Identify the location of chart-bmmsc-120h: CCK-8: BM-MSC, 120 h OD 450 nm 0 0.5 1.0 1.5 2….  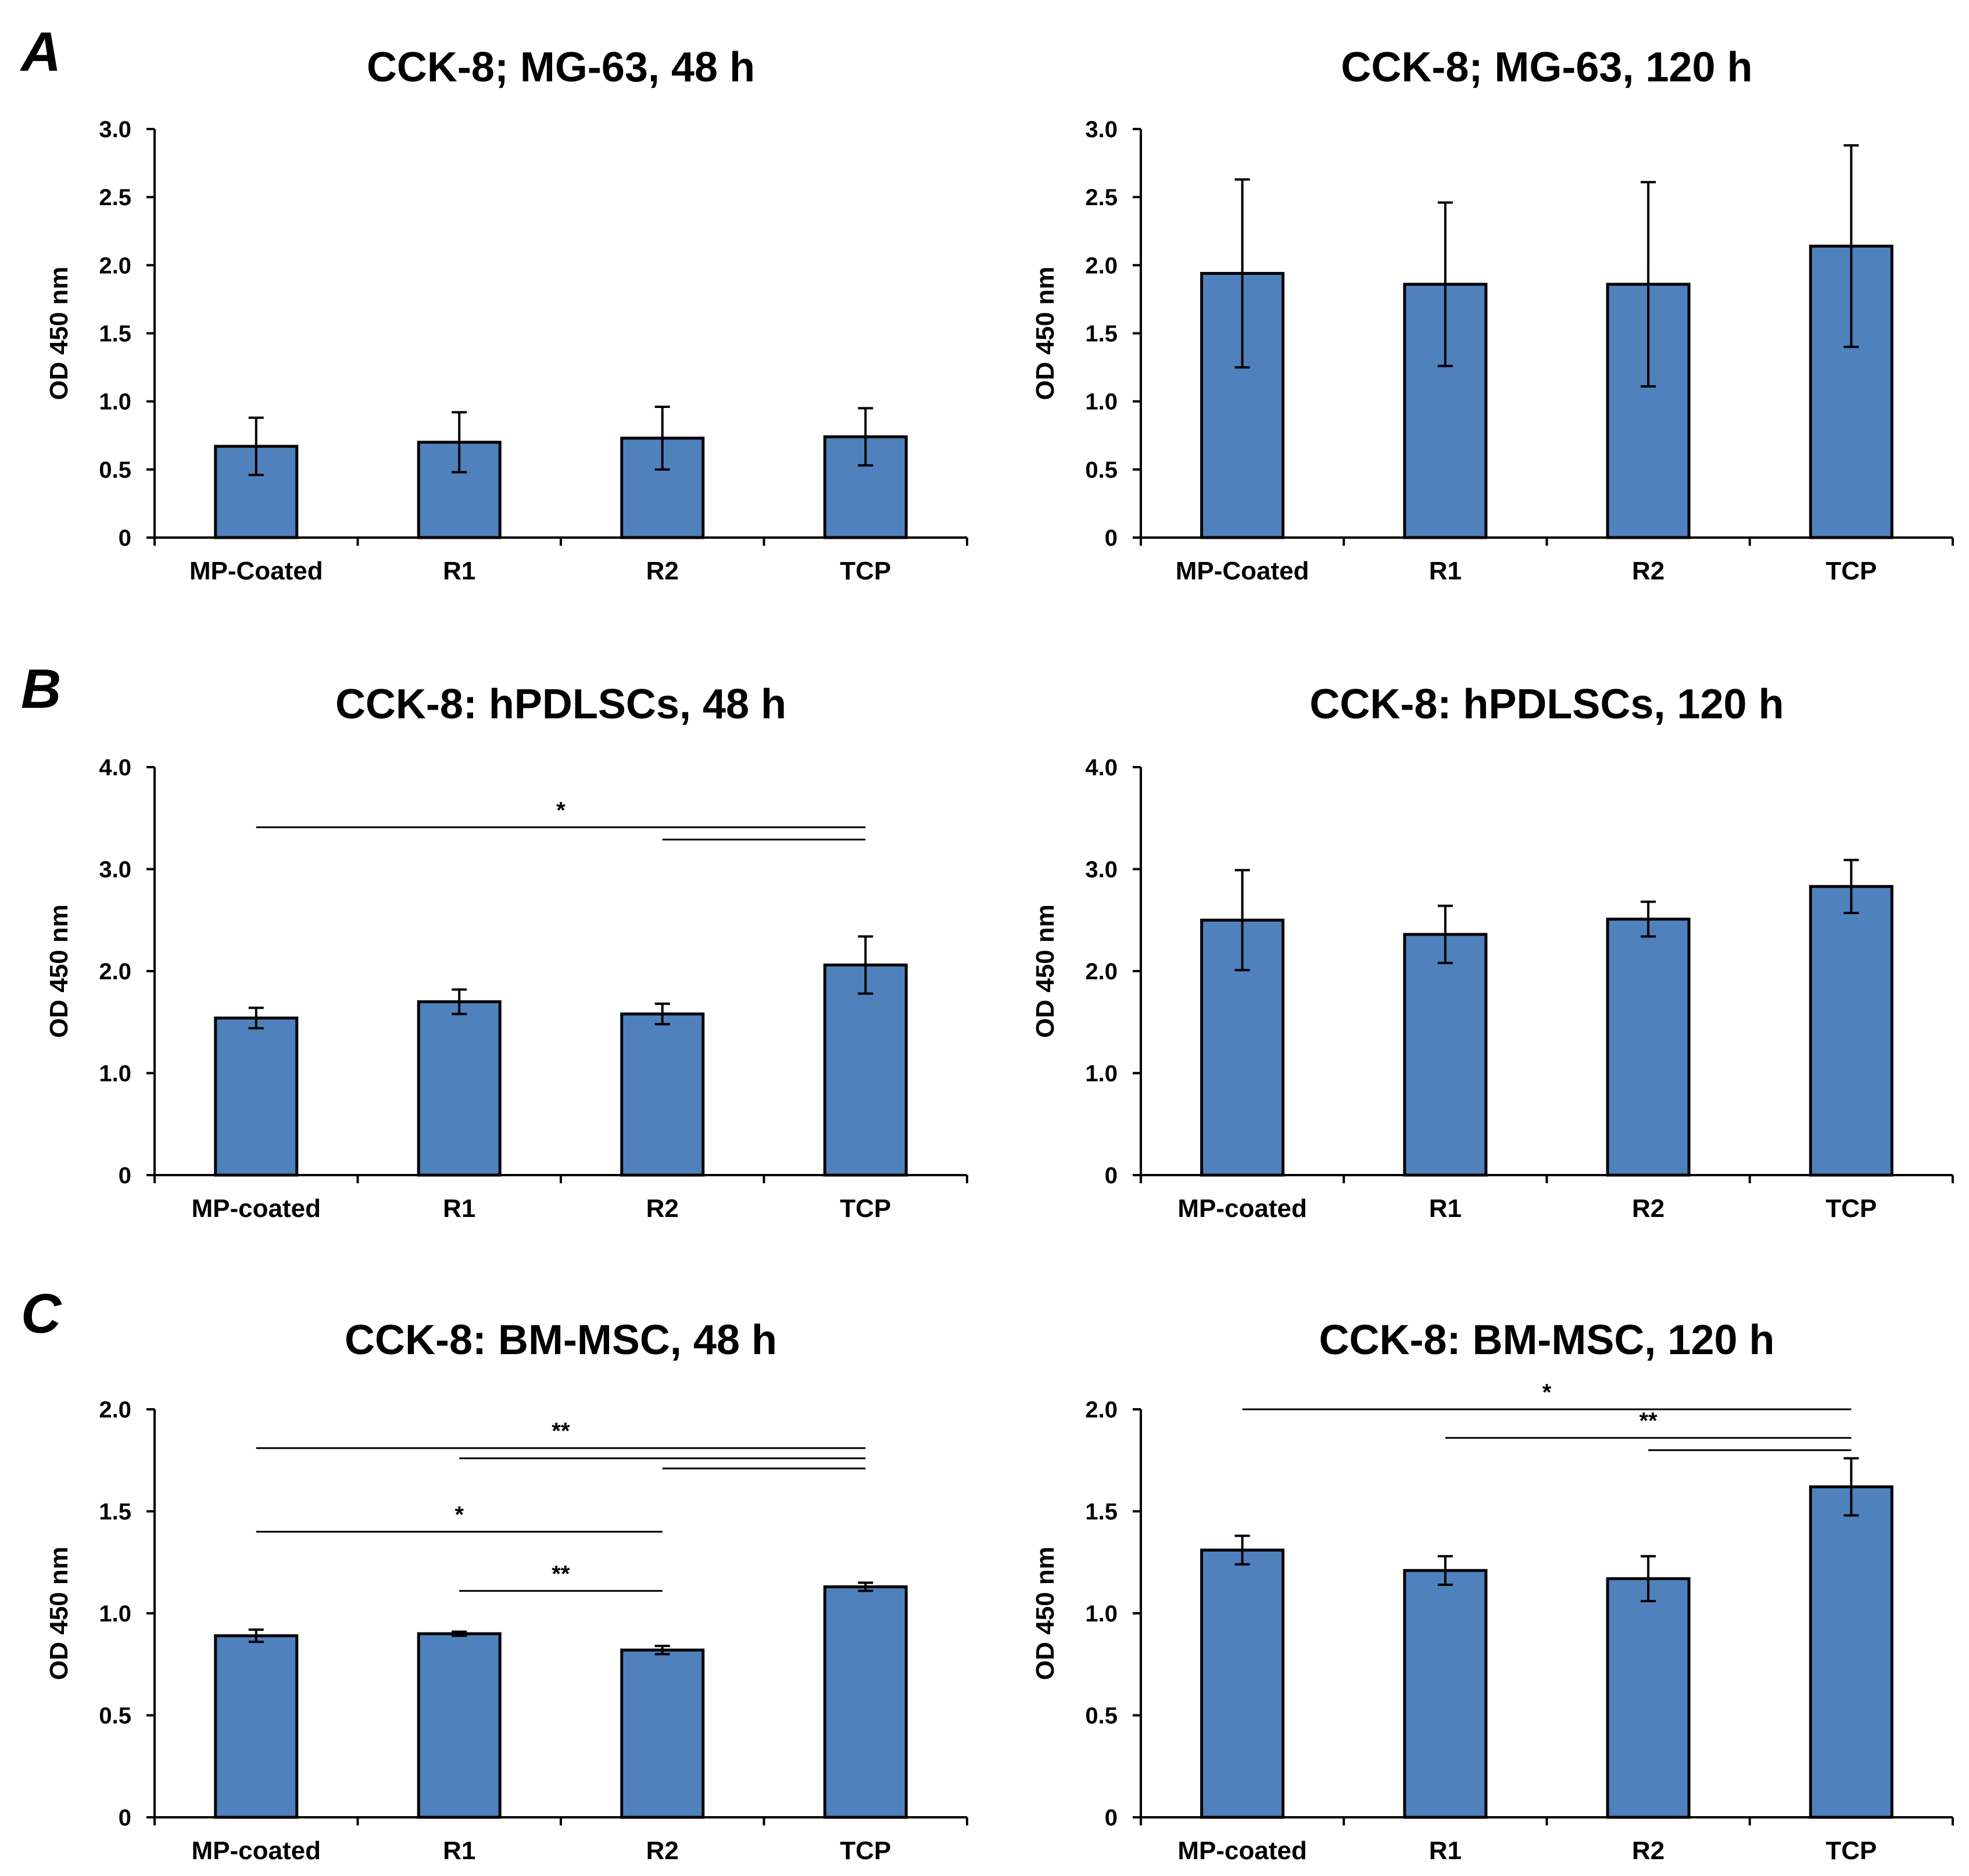
(1492, 1591).